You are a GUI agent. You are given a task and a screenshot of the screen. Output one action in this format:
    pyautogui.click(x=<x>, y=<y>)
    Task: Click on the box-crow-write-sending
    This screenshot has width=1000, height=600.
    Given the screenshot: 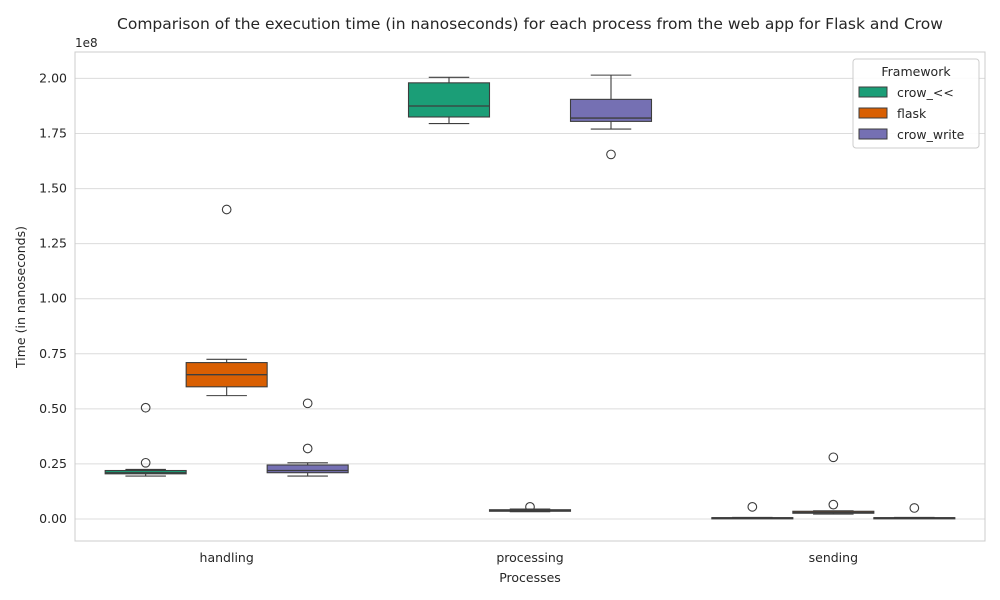 What is the action you would take?
    pyautogui.click(x=914, y=511)
    